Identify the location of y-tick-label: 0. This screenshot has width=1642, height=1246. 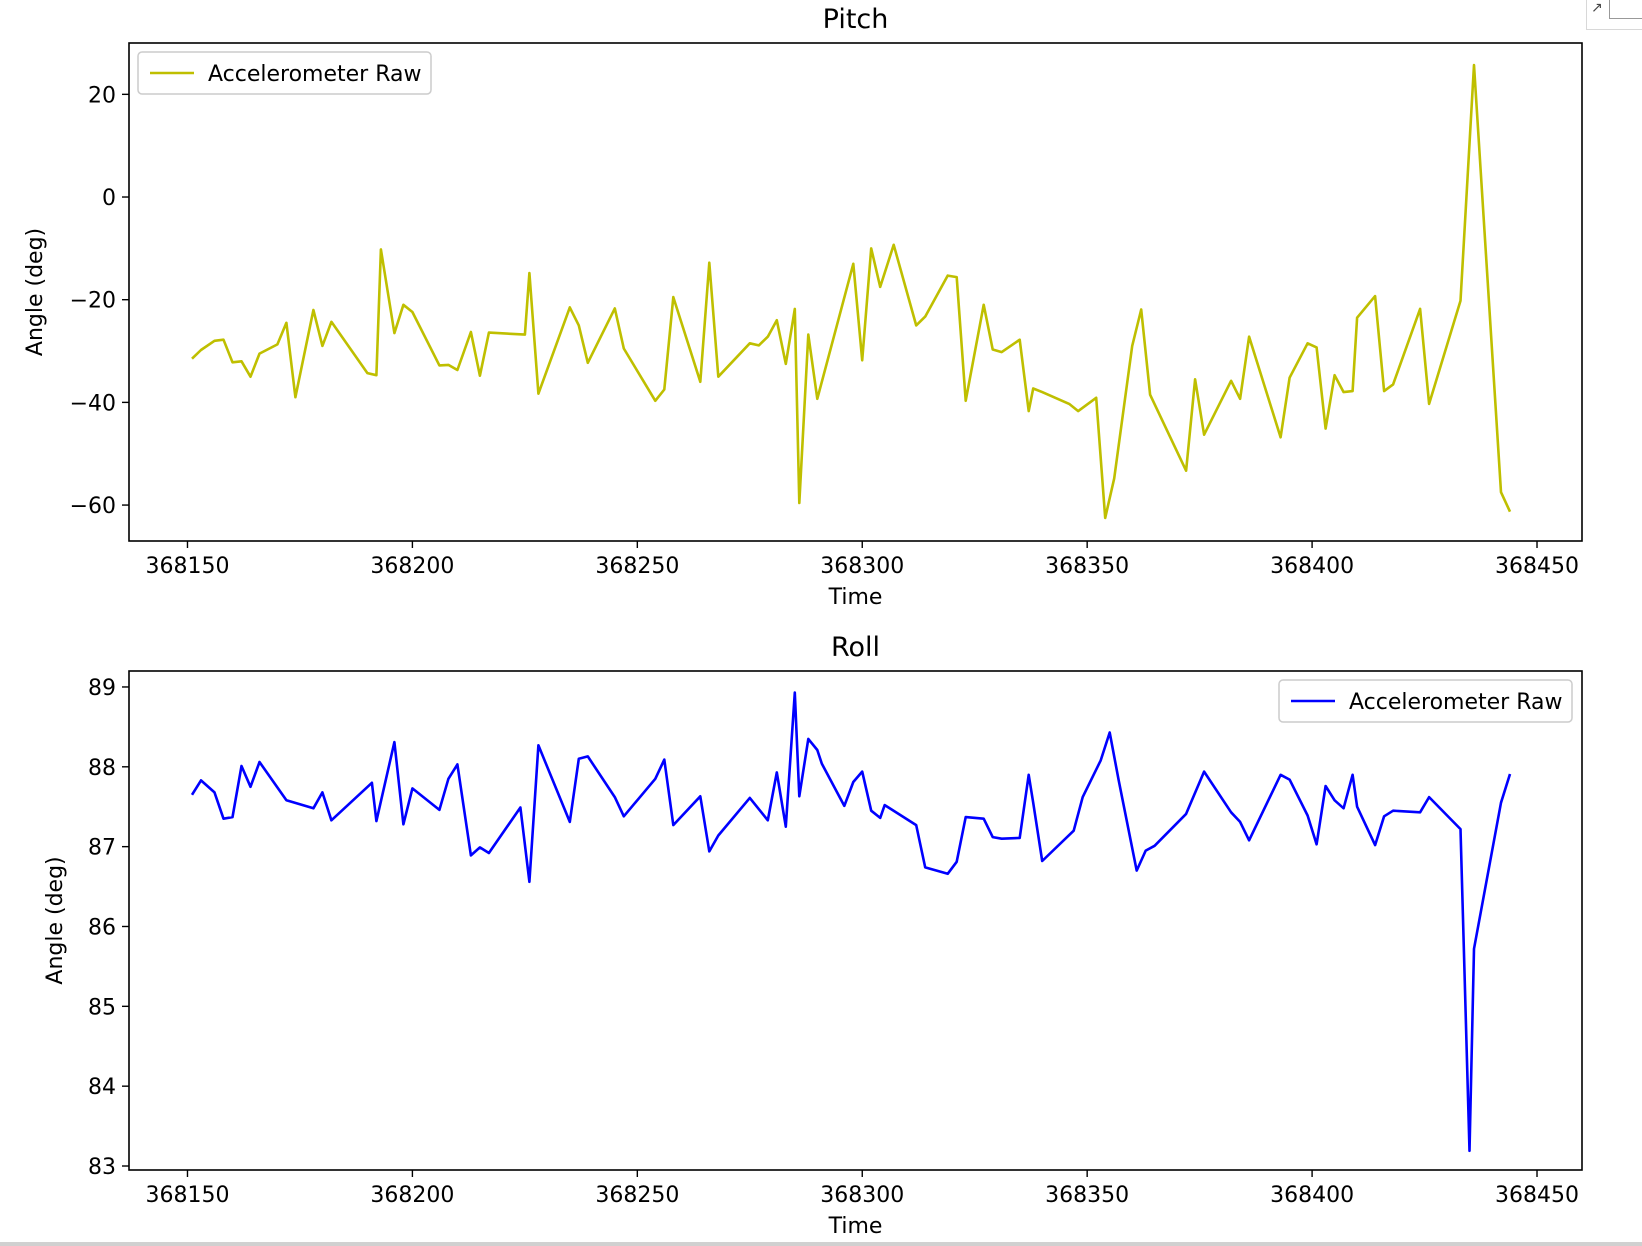
(109, 198).